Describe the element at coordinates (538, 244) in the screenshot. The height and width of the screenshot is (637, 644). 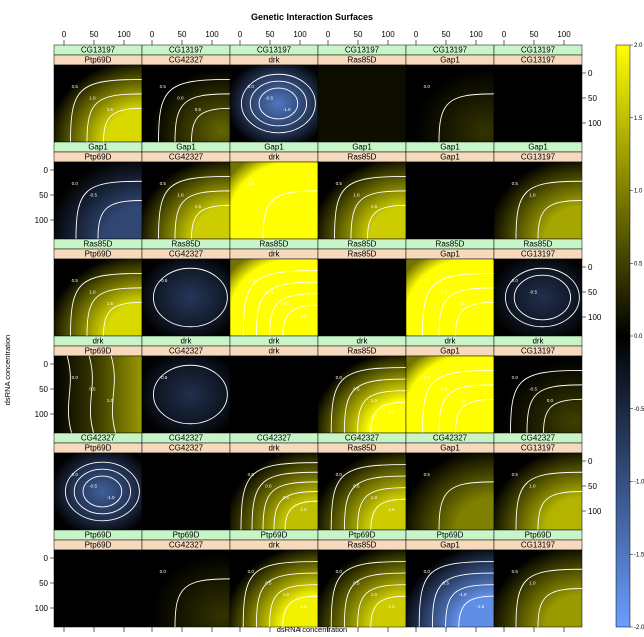
I see `strip-top-label-r2c5: Ras85D` at that location.